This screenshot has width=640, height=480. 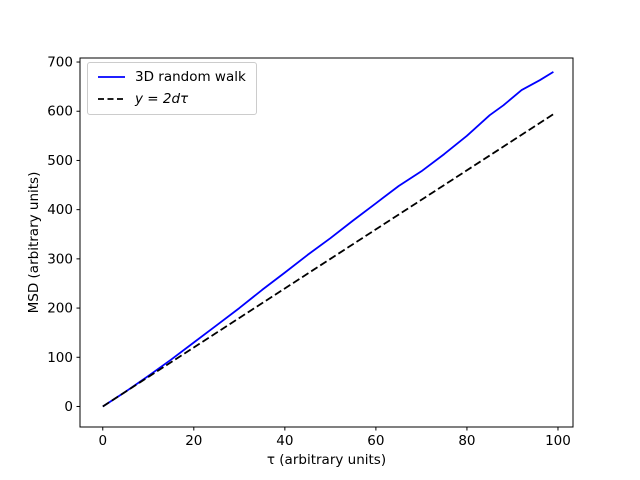 I want to click on x-tick-label: 40, so click(x=284, y=441).